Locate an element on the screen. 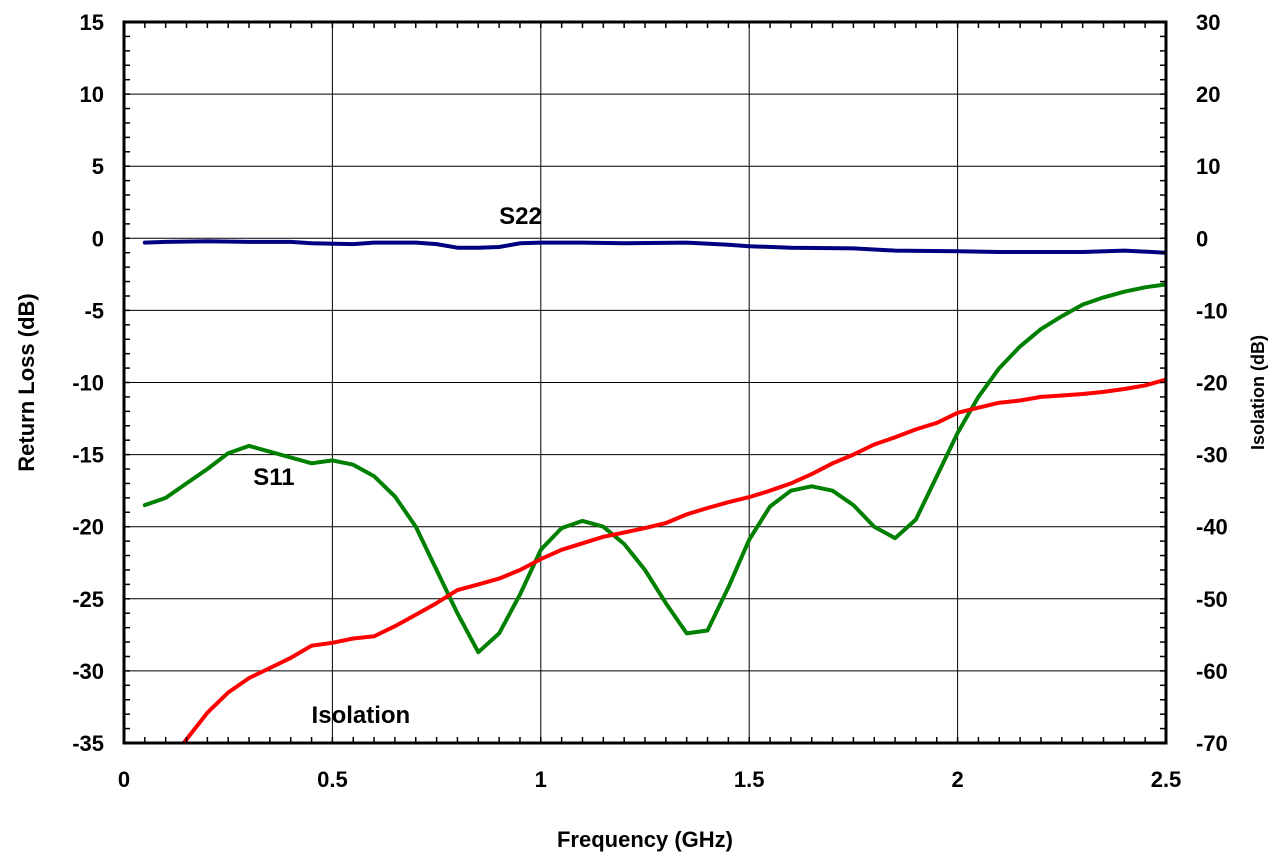  y-right-tick-label: -40 is located at coordinates (1212, 527).